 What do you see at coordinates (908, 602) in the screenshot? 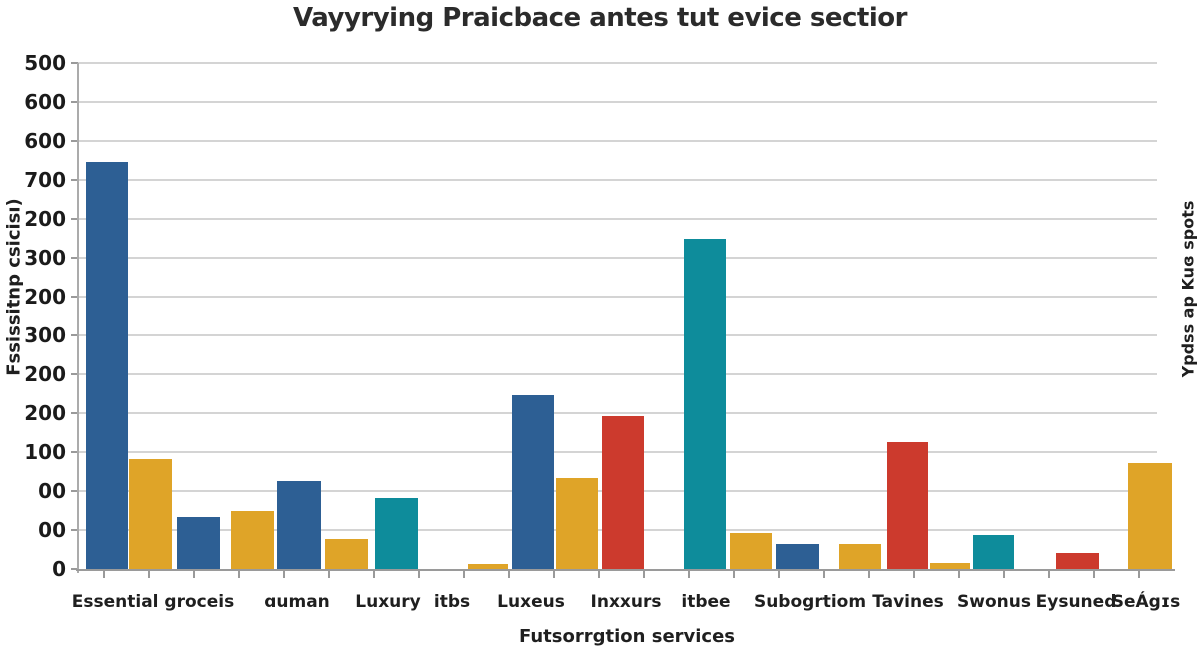
I see `x-category-label: Tavines` at bounding box center [908, 602].